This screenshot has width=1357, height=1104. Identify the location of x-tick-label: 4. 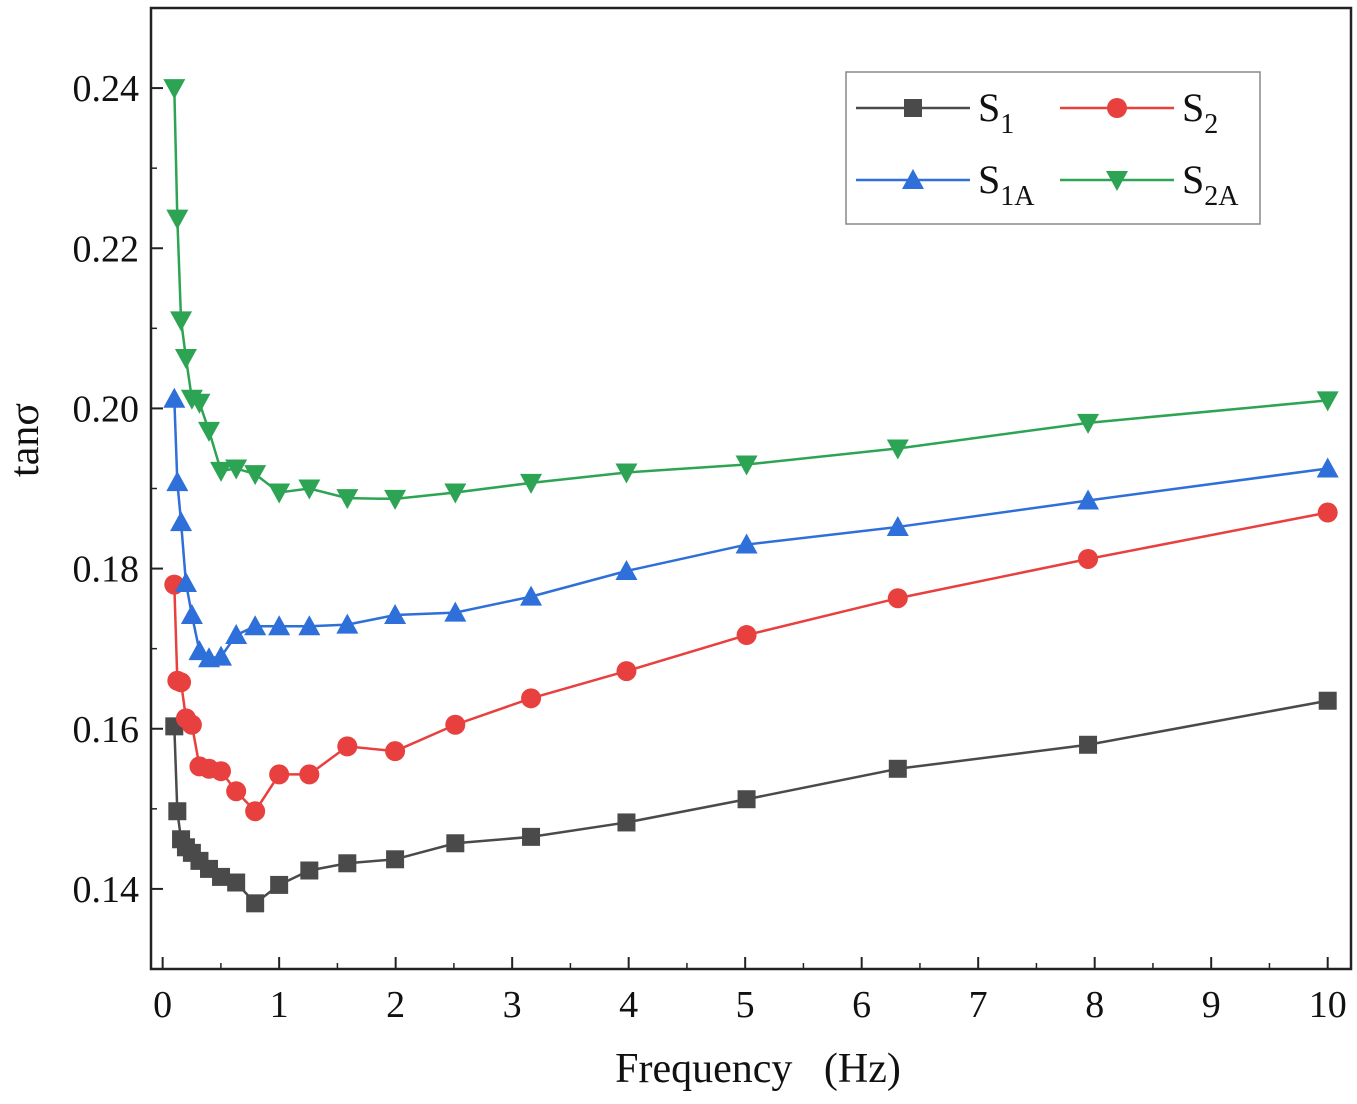
(628, 1005).